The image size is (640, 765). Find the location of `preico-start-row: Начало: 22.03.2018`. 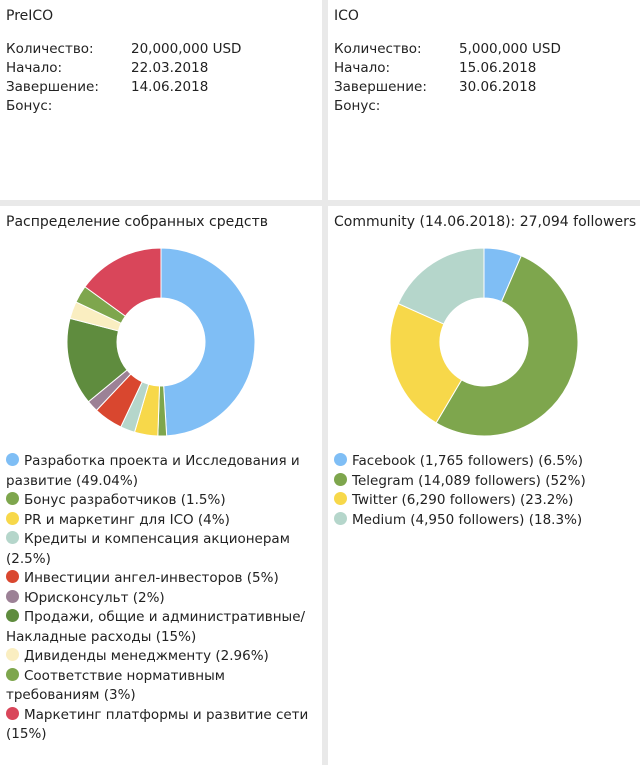

preico-start-row: Начало: 22.03.2018 is located at coordinates (161, 68).